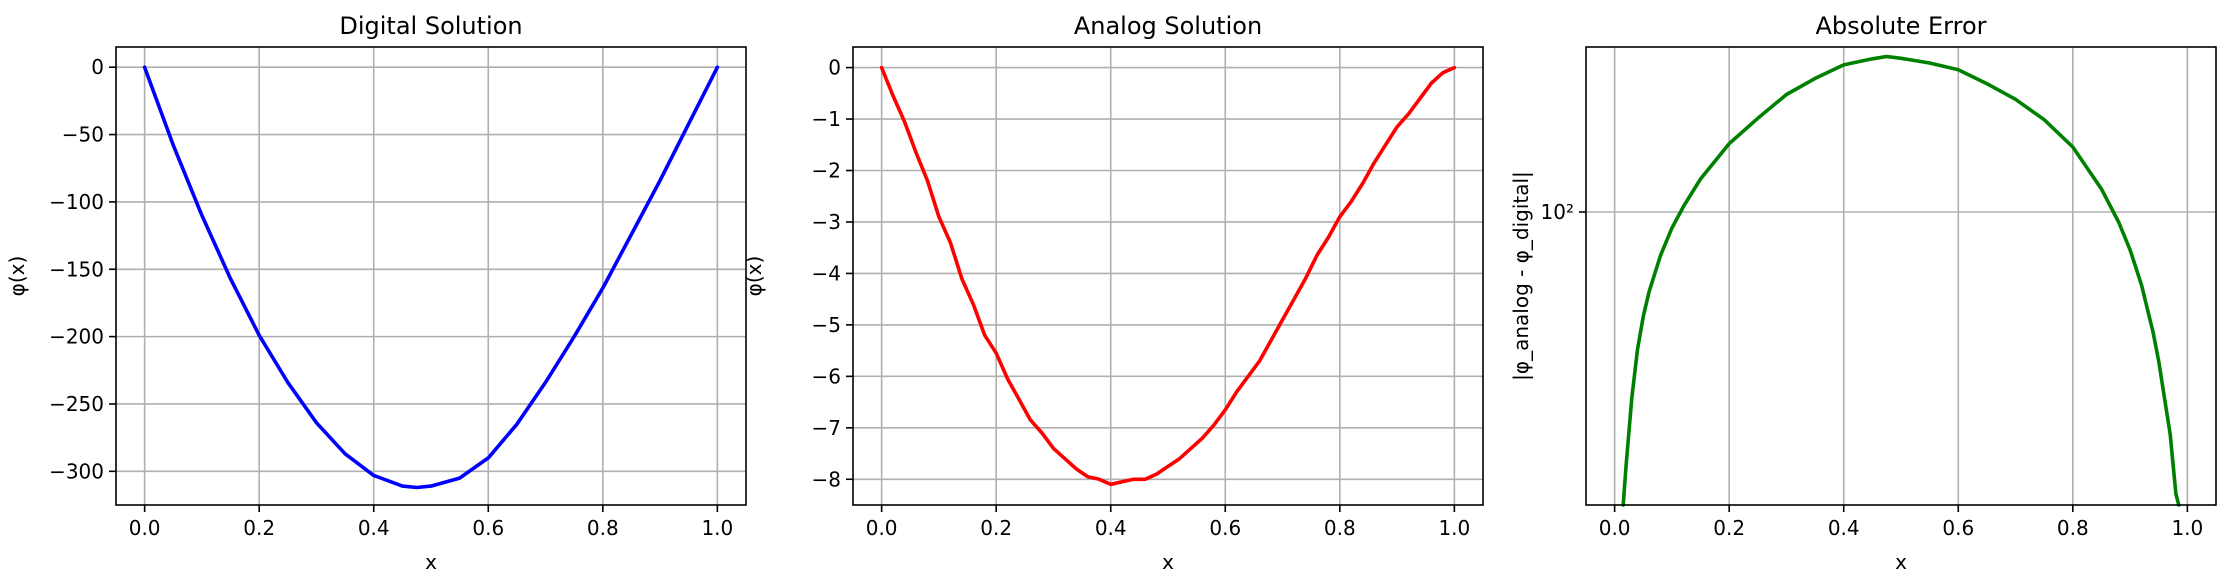 The width and height of the screenshot is (2233, 584). I want to click on y-axis-label: |φ_analog - φ_digital|, so click(1521, 276).